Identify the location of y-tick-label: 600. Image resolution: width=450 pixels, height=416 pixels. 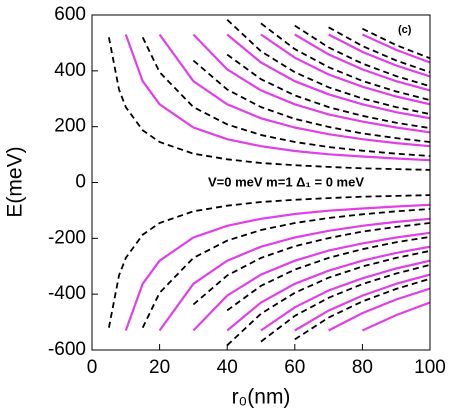
(70, 14).